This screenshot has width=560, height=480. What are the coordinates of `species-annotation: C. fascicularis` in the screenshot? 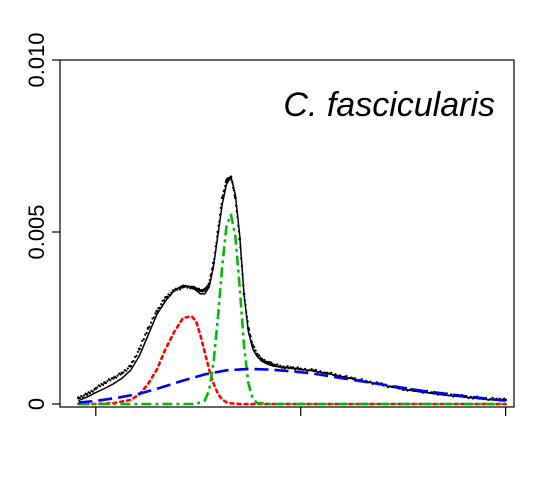 It's located at (389, 105).